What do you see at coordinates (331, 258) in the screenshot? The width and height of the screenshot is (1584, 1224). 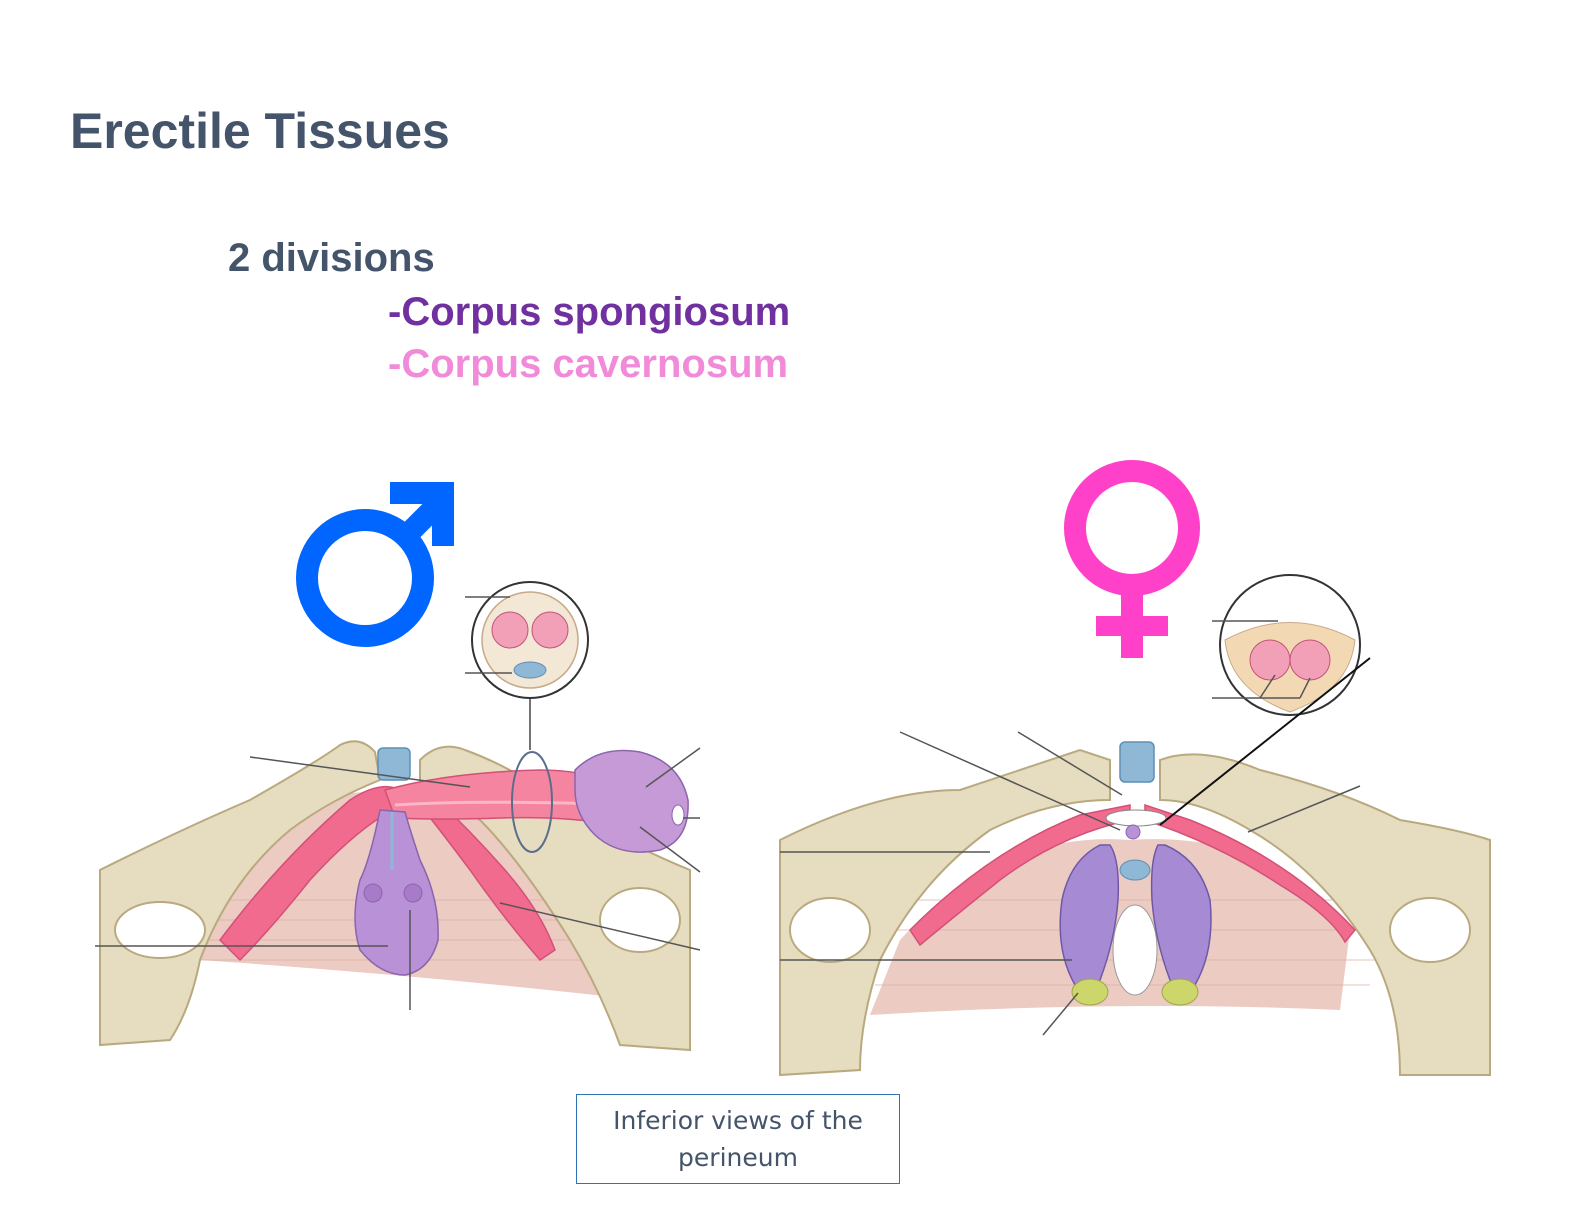 I see `divisions-heading: 2 divisions` at bounding box center [331, 258].